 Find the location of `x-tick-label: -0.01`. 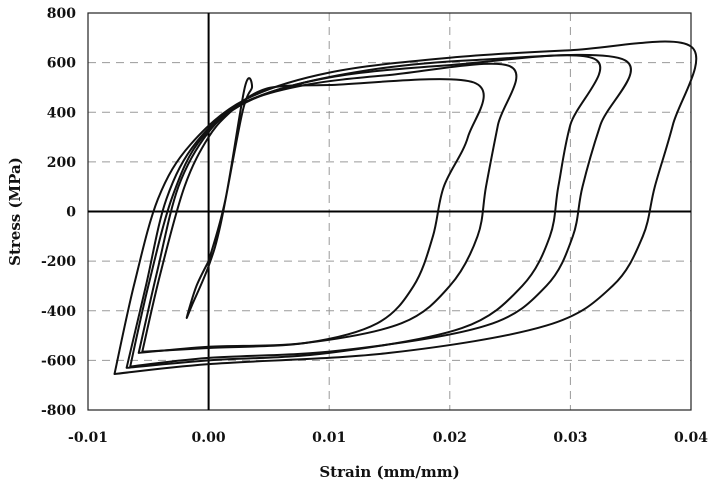

x-tick-label: -0.01 is located at coordinates (88, 438).